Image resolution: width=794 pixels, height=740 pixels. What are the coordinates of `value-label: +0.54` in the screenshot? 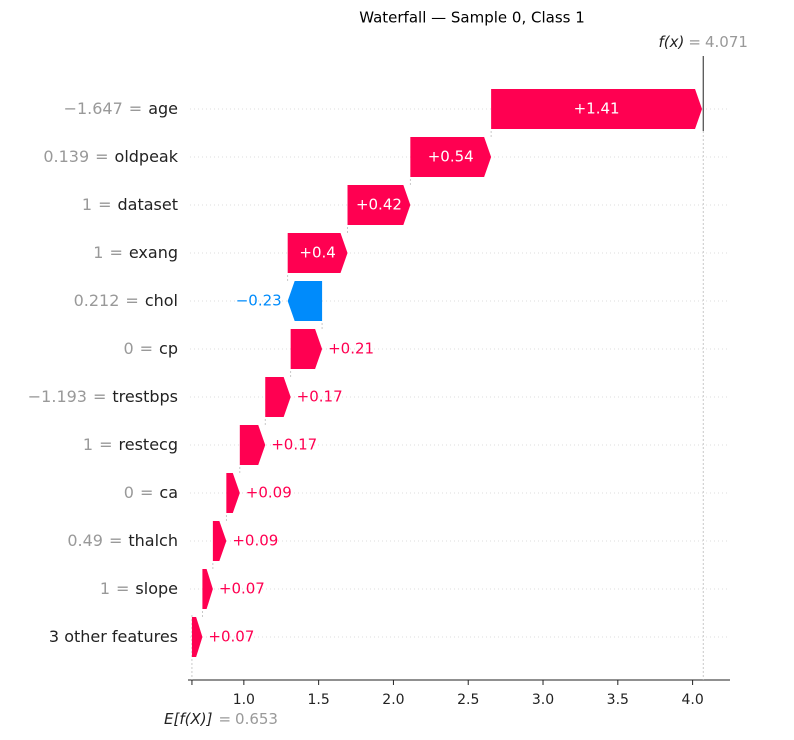 It's located at (451, 157).